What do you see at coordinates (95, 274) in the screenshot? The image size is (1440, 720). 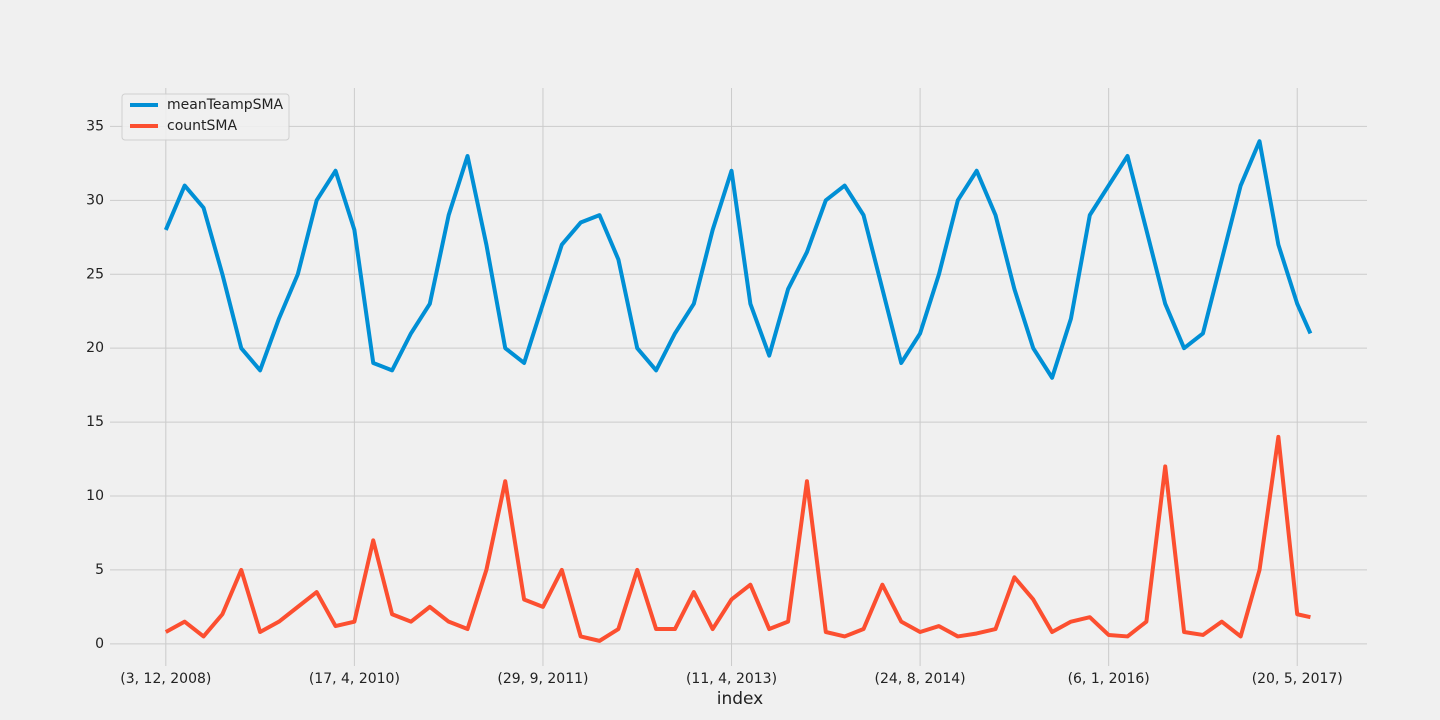 I see `y-tick-label: 25` at bounding box center [95, 274].